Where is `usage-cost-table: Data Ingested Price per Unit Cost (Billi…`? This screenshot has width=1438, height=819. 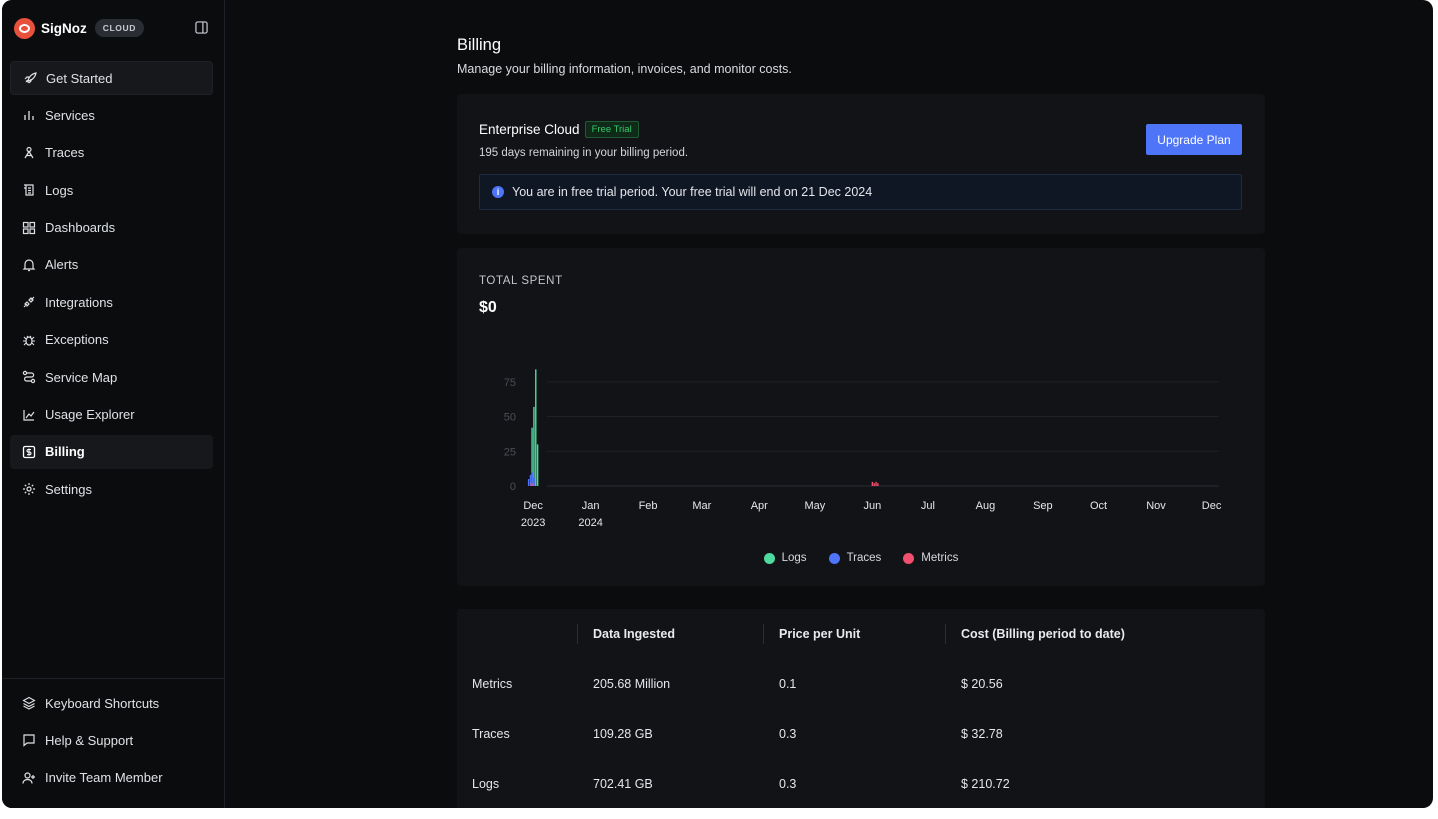
usage-cost-table: Data Ingested Price per Unit Cost (Billi… is located at coordinates (861, 708).